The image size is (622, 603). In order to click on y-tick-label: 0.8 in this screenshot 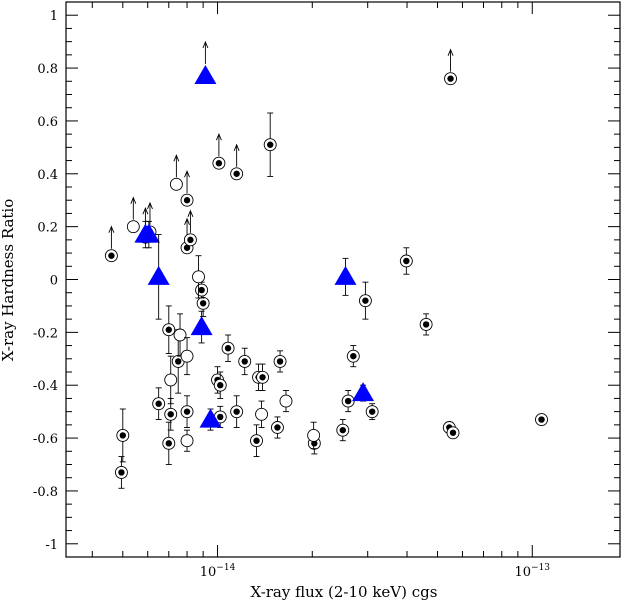, I will do `click(47, 69)`.